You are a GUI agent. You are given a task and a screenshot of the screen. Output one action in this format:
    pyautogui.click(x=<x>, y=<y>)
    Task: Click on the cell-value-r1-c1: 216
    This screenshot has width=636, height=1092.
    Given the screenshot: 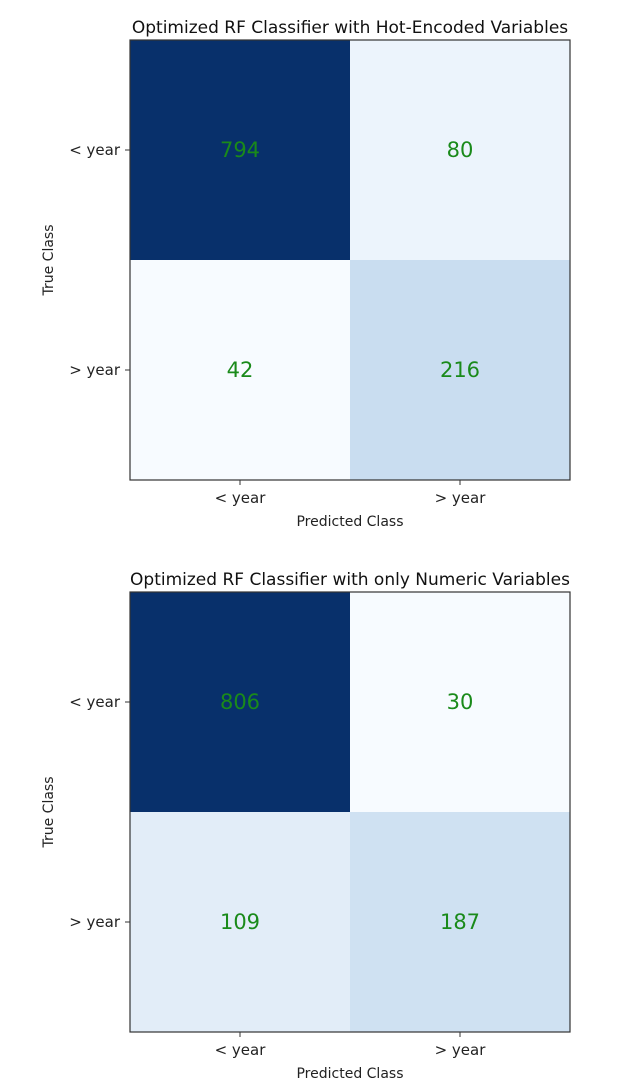 What is the action you would take?
    pyautogui.click(x=460, y=370)
    